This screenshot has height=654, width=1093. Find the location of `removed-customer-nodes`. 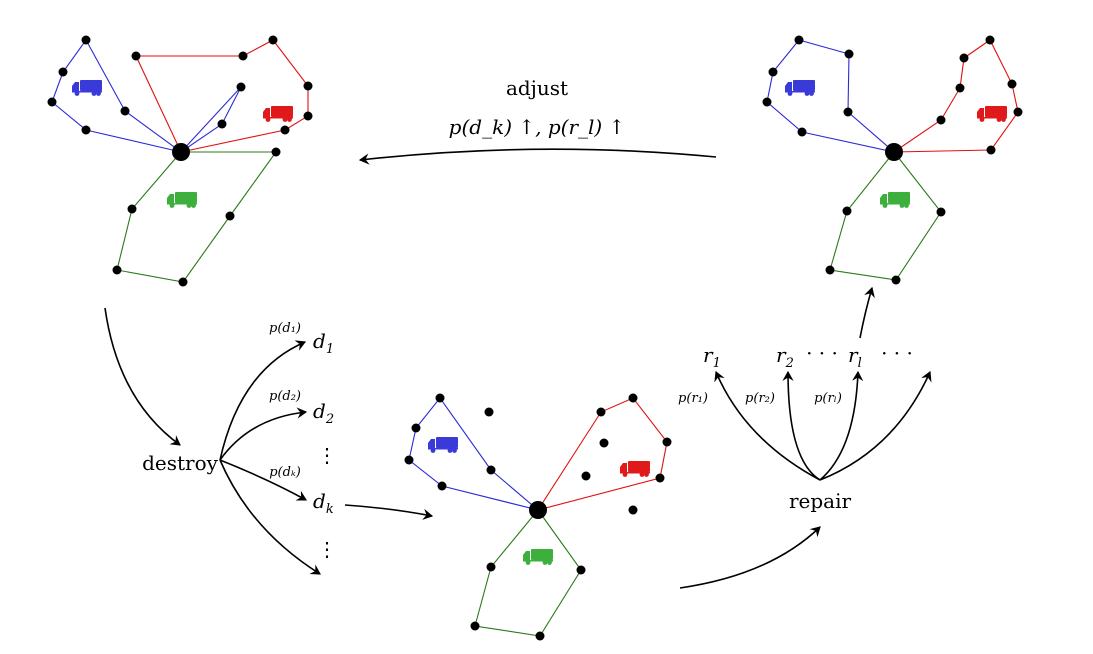

removed-customer-nodes is located at coordinates (561, 461).